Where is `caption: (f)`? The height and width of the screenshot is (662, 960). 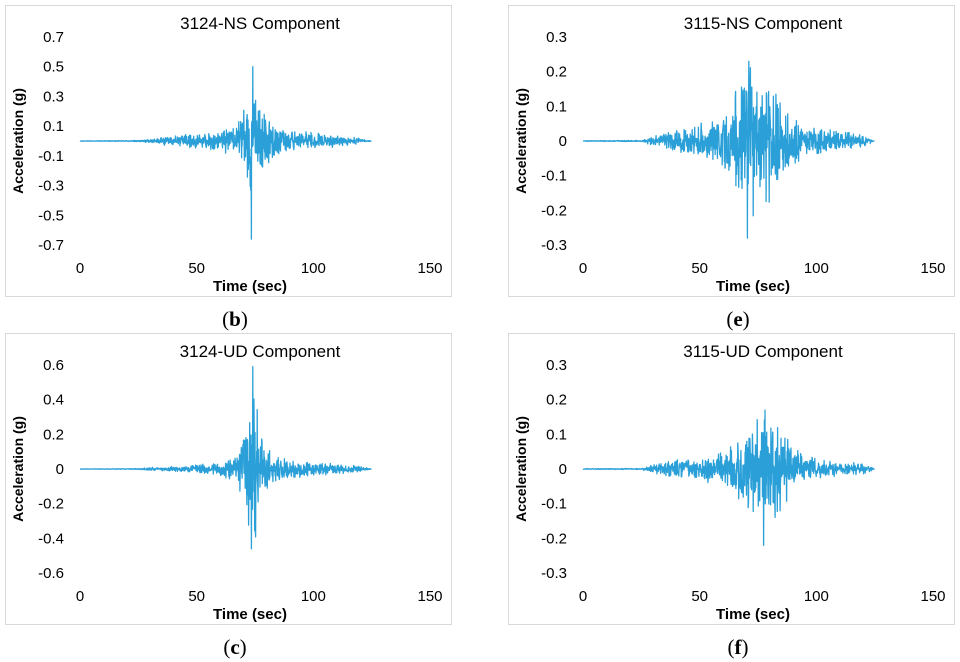
caption: (f) is located at coordinates (738, 647).